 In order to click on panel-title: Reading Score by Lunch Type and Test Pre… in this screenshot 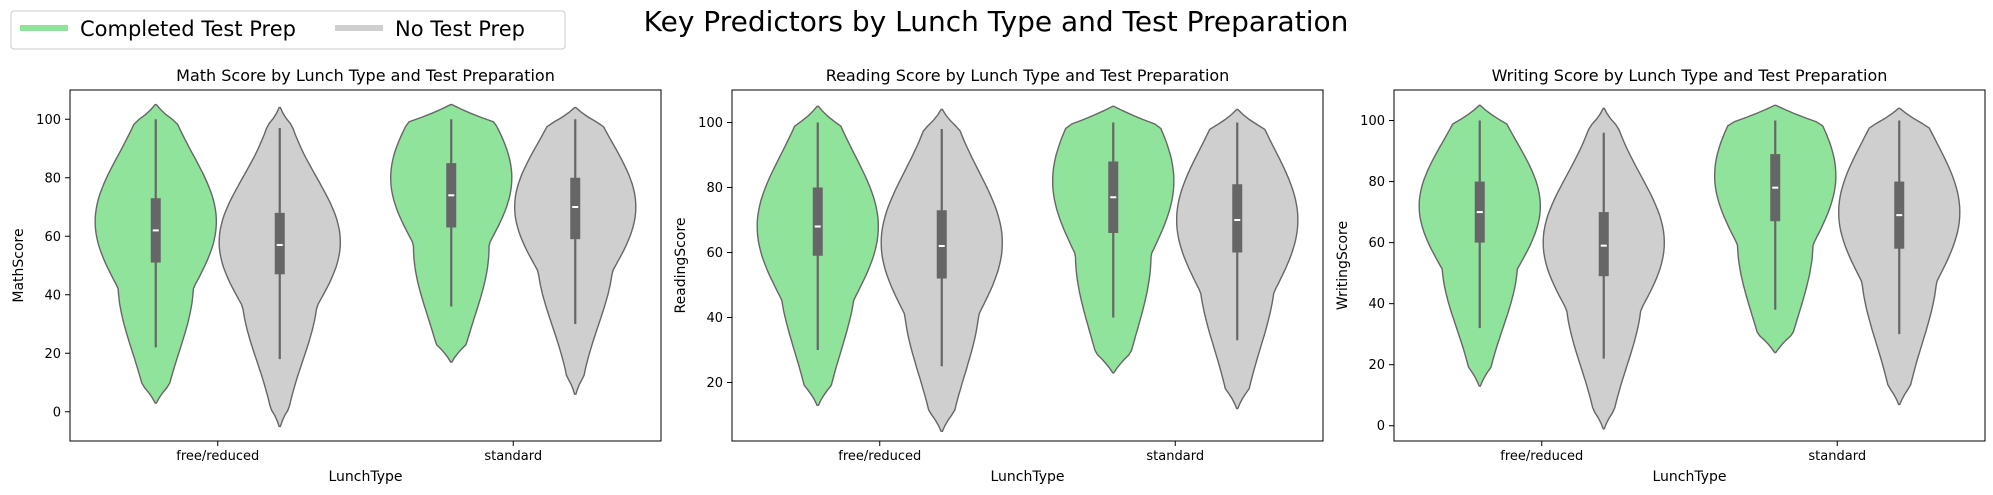, I will do `click(1028, 75)`.